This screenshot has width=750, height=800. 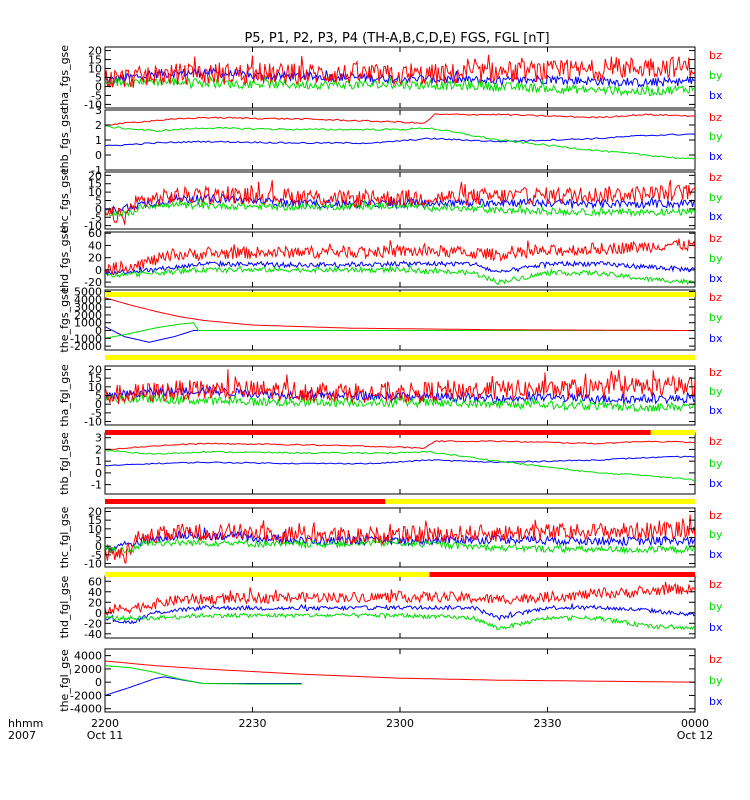 What do you see at coordinates (695, 723) in the screenshot?
I see `x-tick-label: 0000` at bounding box center [695, 723].